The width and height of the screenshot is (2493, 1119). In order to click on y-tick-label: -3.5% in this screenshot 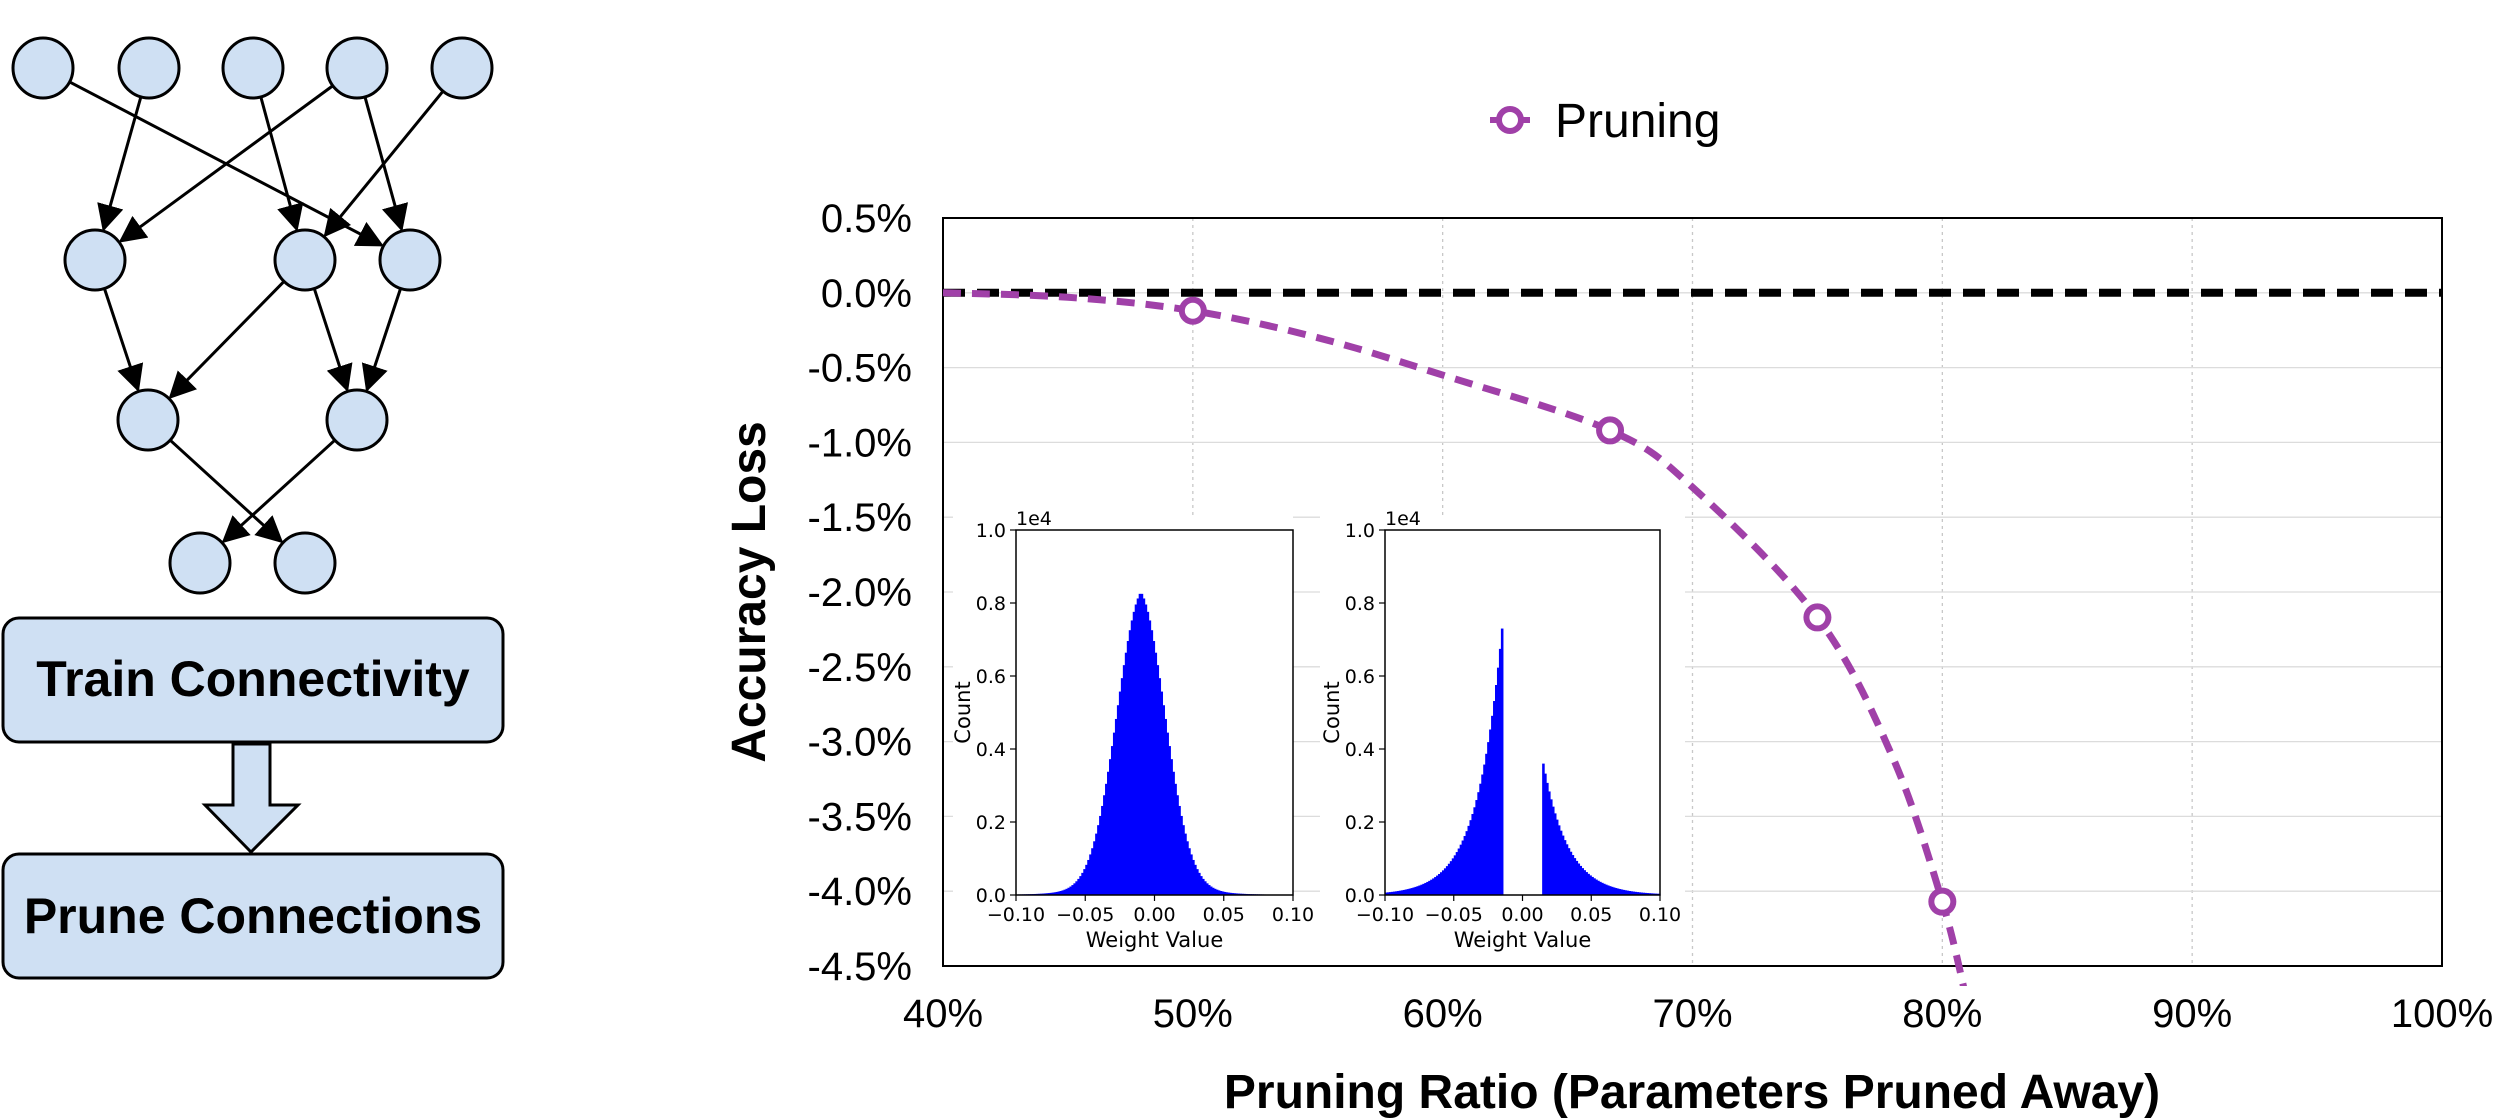, I will do `click(860, 817)`.